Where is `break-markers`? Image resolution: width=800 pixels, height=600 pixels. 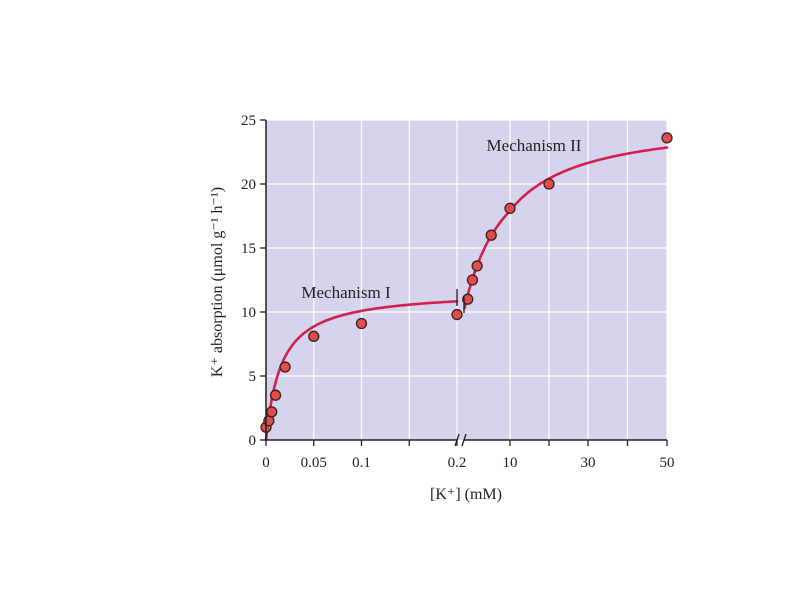
break-markers is located at coordinates (460, 301).